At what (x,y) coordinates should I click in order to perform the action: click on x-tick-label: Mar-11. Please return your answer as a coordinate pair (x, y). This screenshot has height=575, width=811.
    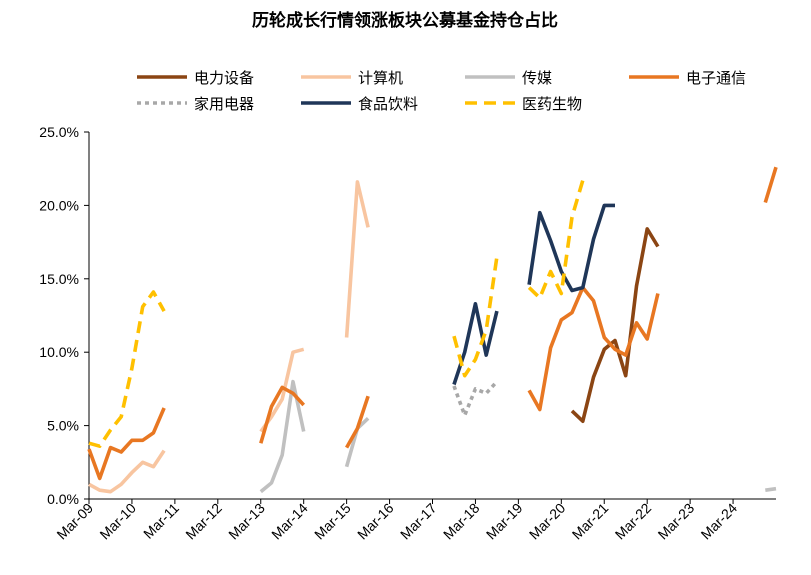
    Looking at the image, I should click on (161, 521).